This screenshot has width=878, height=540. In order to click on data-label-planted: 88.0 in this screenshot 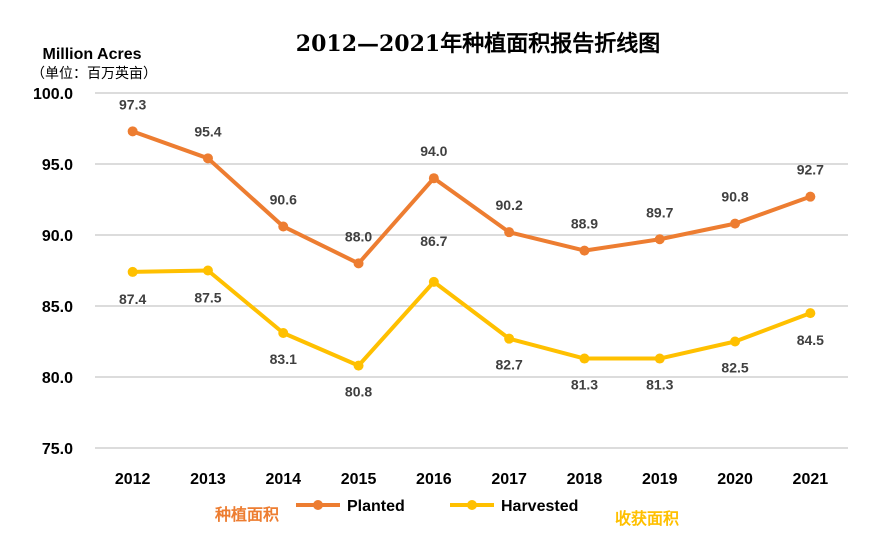, I will do `click(358, 236)`.